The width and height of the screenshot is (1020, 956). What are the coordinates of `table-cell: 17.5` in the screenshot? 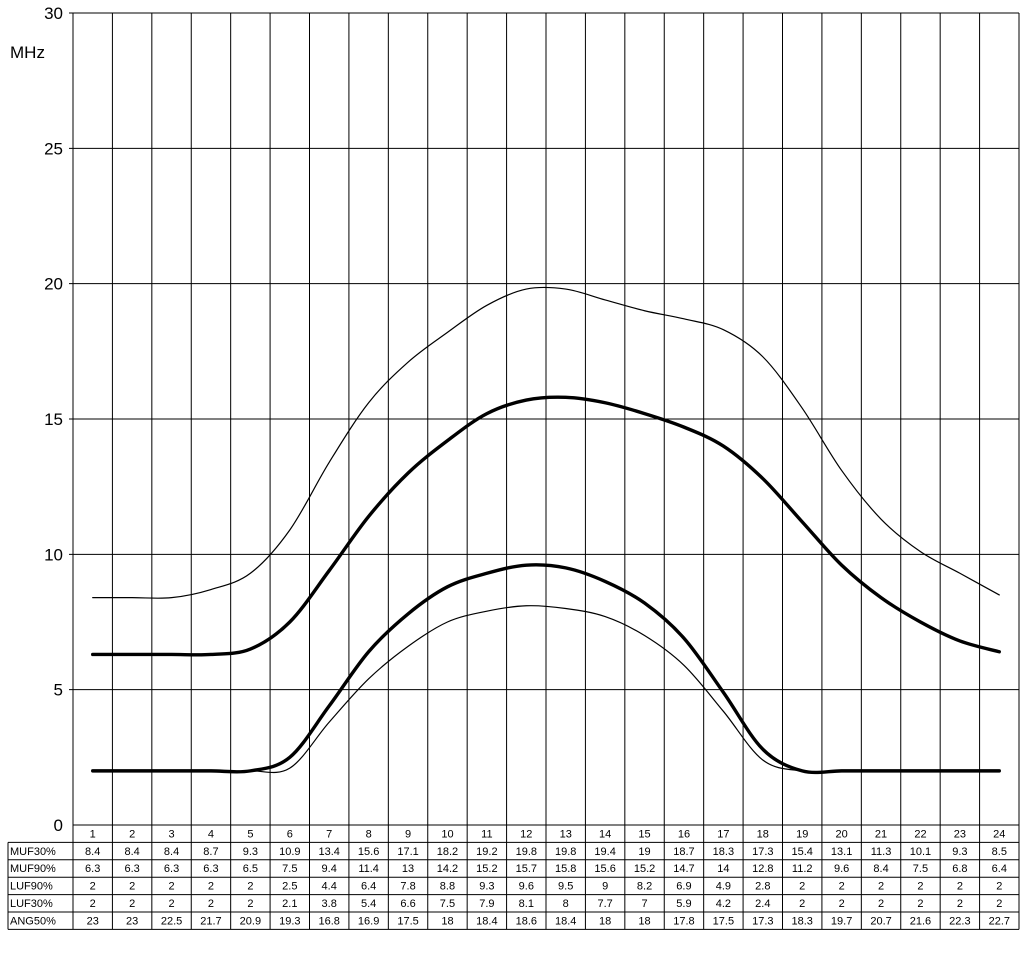 It's located at (723, 921).